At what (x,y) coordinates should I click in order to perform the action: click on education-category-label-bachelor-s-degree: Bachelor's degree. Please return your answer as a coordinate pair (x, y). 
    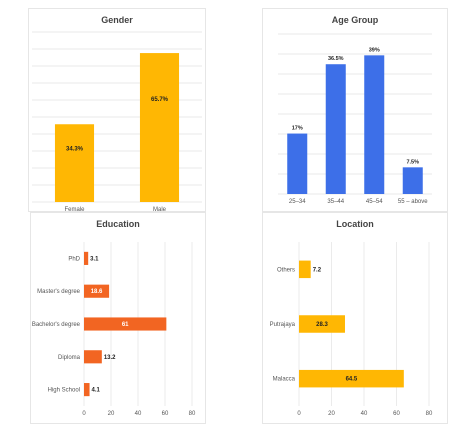
    Looking at the image, I should click on (56, 325).